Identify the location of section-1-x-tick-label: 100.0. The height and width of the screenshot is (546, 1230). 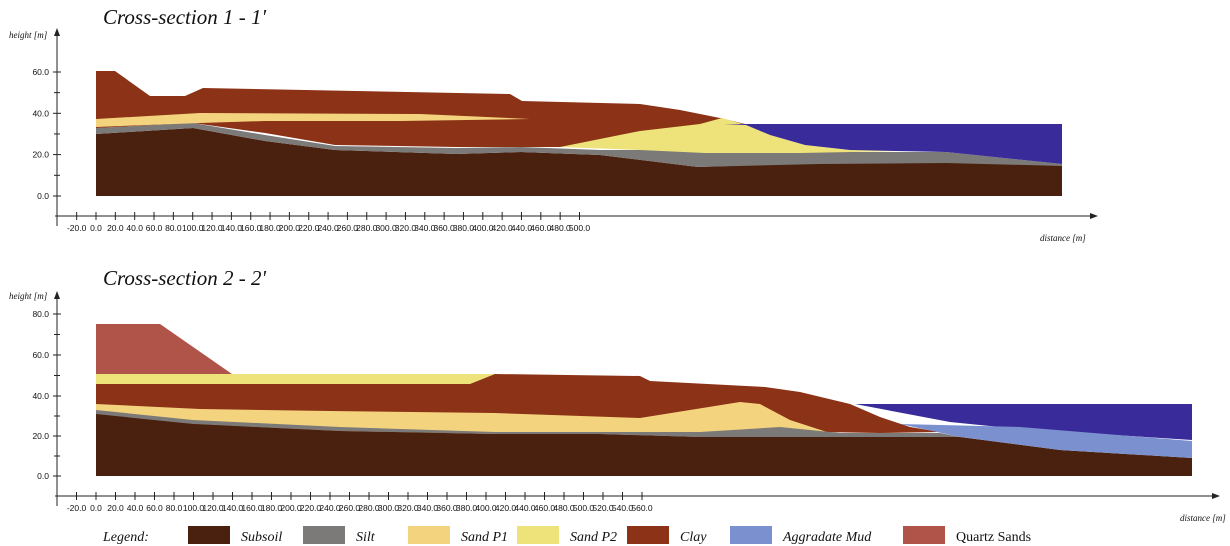
(193, 228).